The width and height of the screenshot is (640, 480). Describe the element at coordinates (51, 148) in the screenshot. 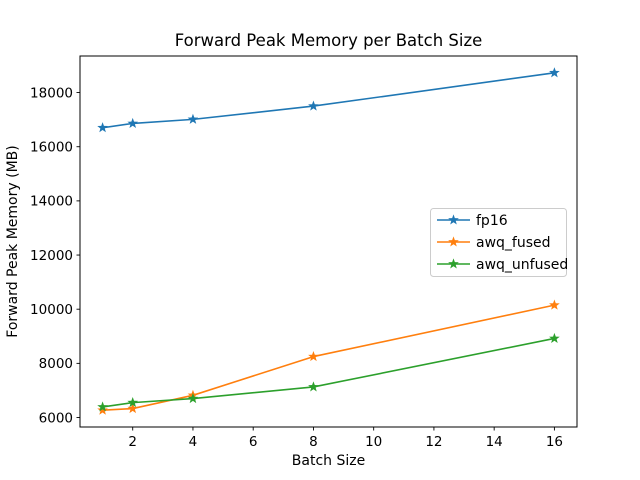

I see `y-tick-label: 16000` at that location.